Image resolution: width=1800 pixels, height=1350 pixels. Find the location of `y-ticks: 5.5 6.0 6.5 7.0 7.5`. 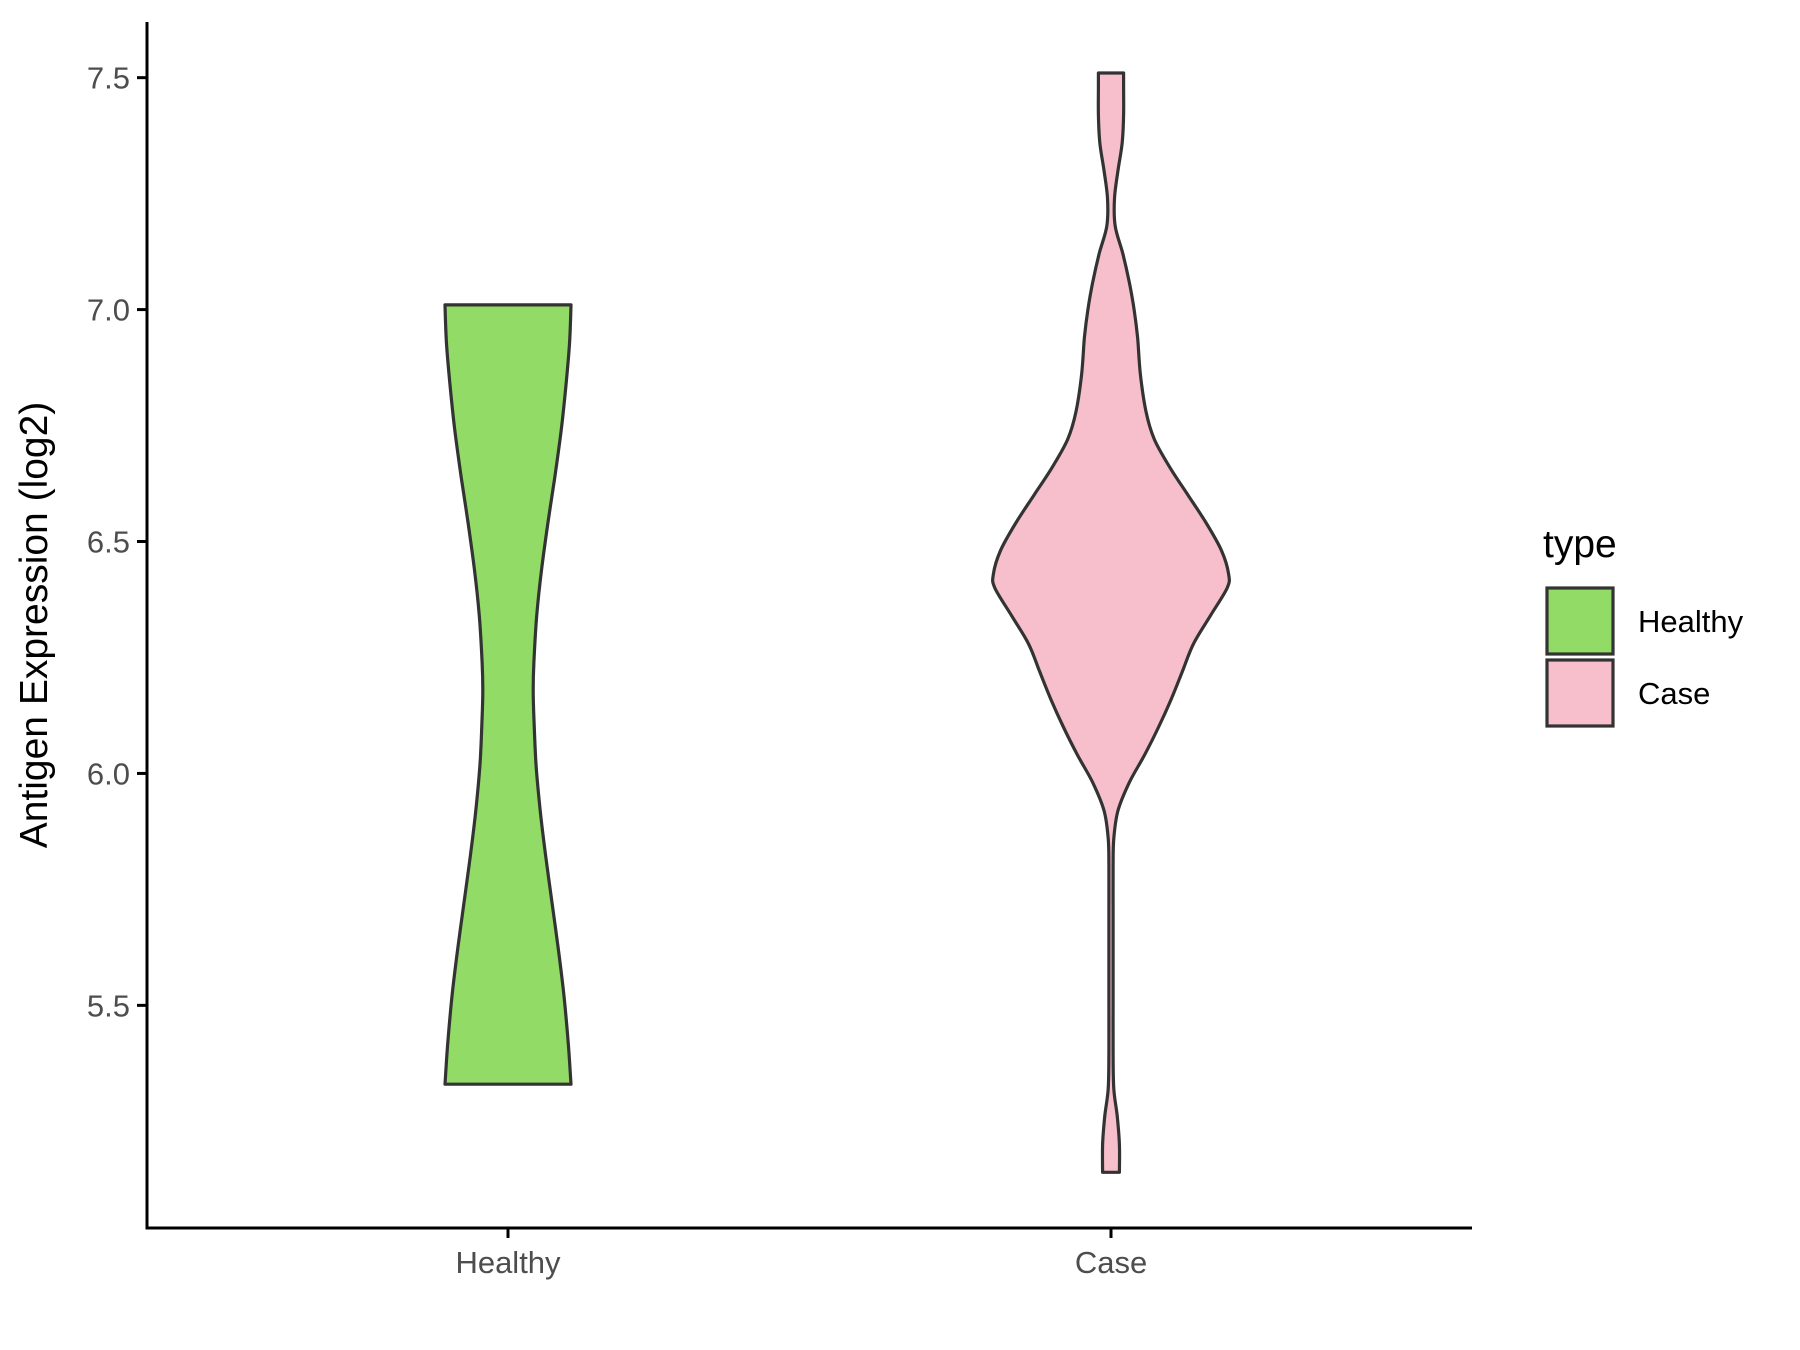

y-ticks: 5.5 6.0 6.5 7.0 7.5 is located at coordinates (117, 542).